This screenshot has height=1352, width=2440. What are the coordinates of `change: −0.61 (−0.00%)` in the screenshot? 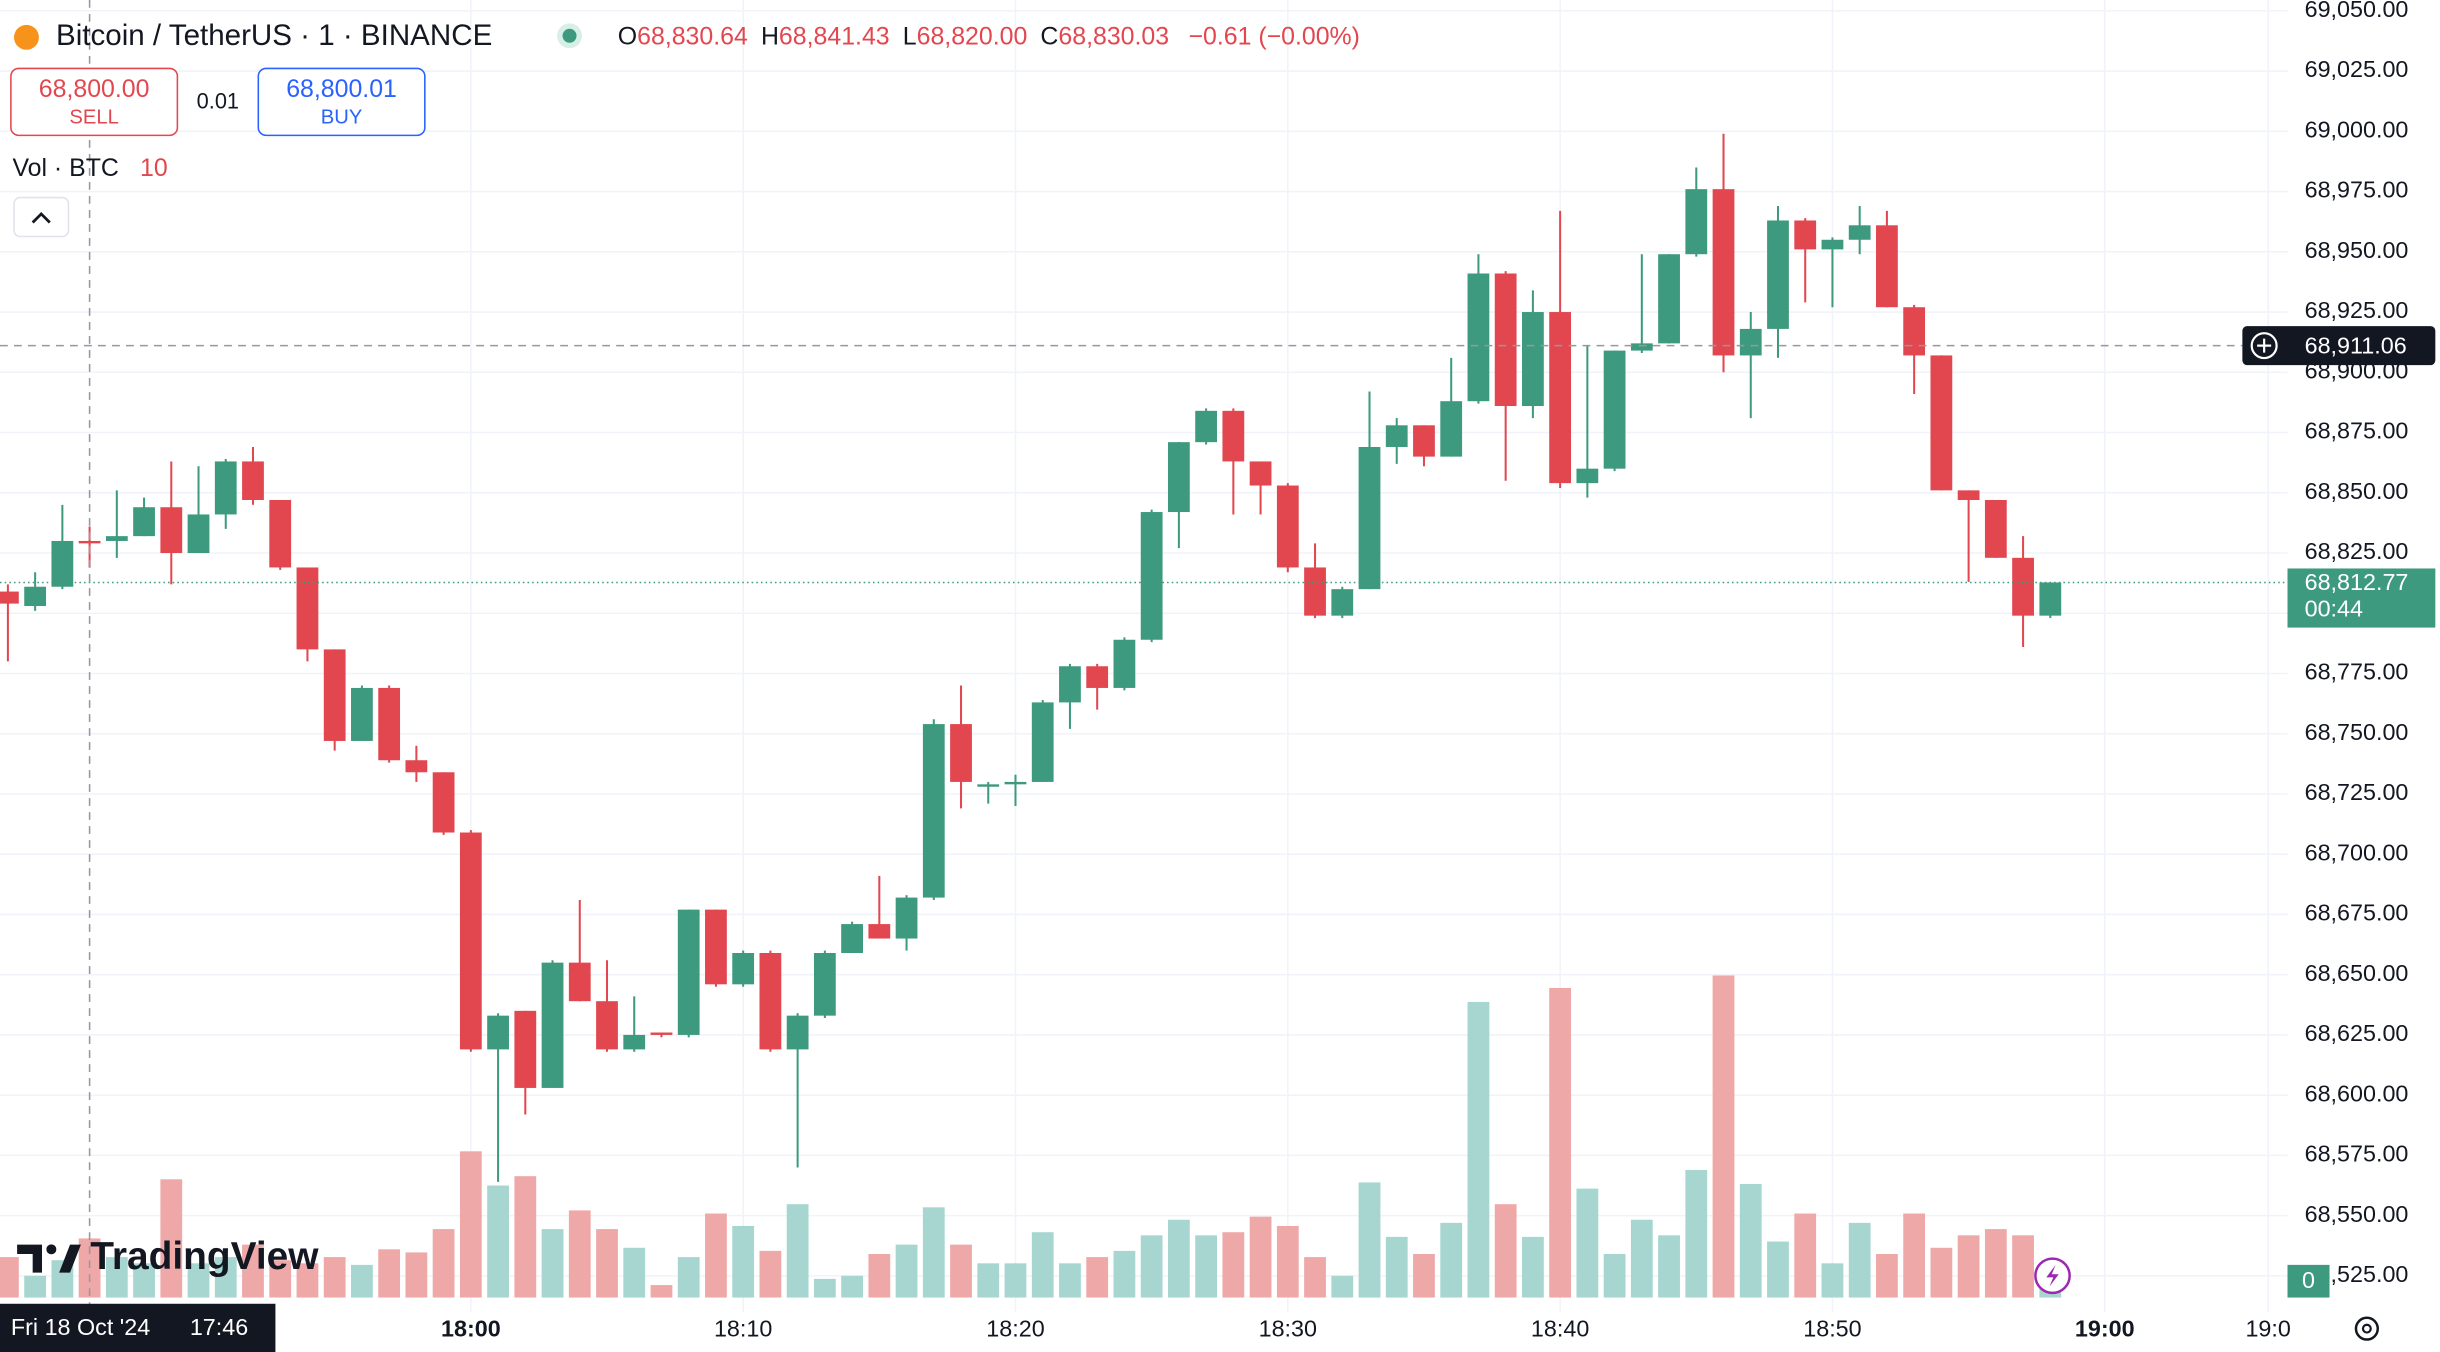 It's located at (1274, 36).